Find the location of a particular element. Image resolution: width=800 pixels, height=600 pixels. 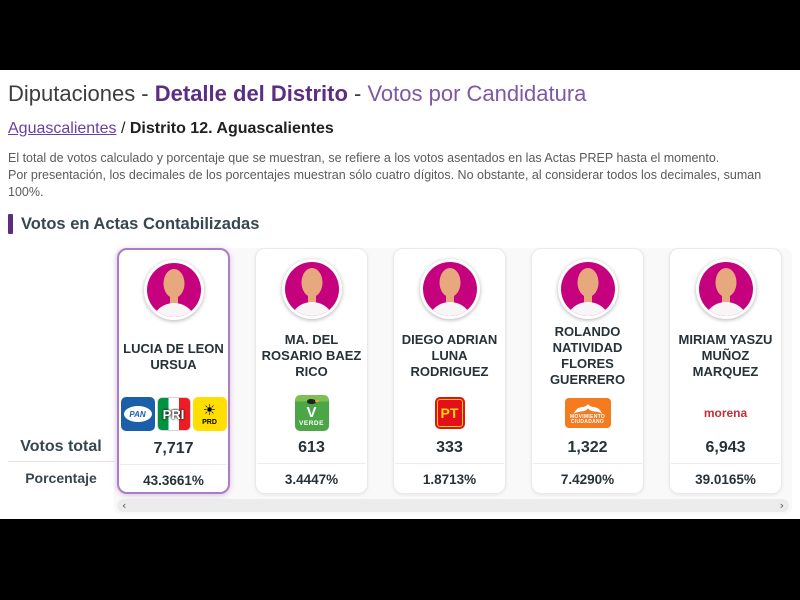

row-labels-column: Votos total Porcentaje is located at coordinates (61, 381).